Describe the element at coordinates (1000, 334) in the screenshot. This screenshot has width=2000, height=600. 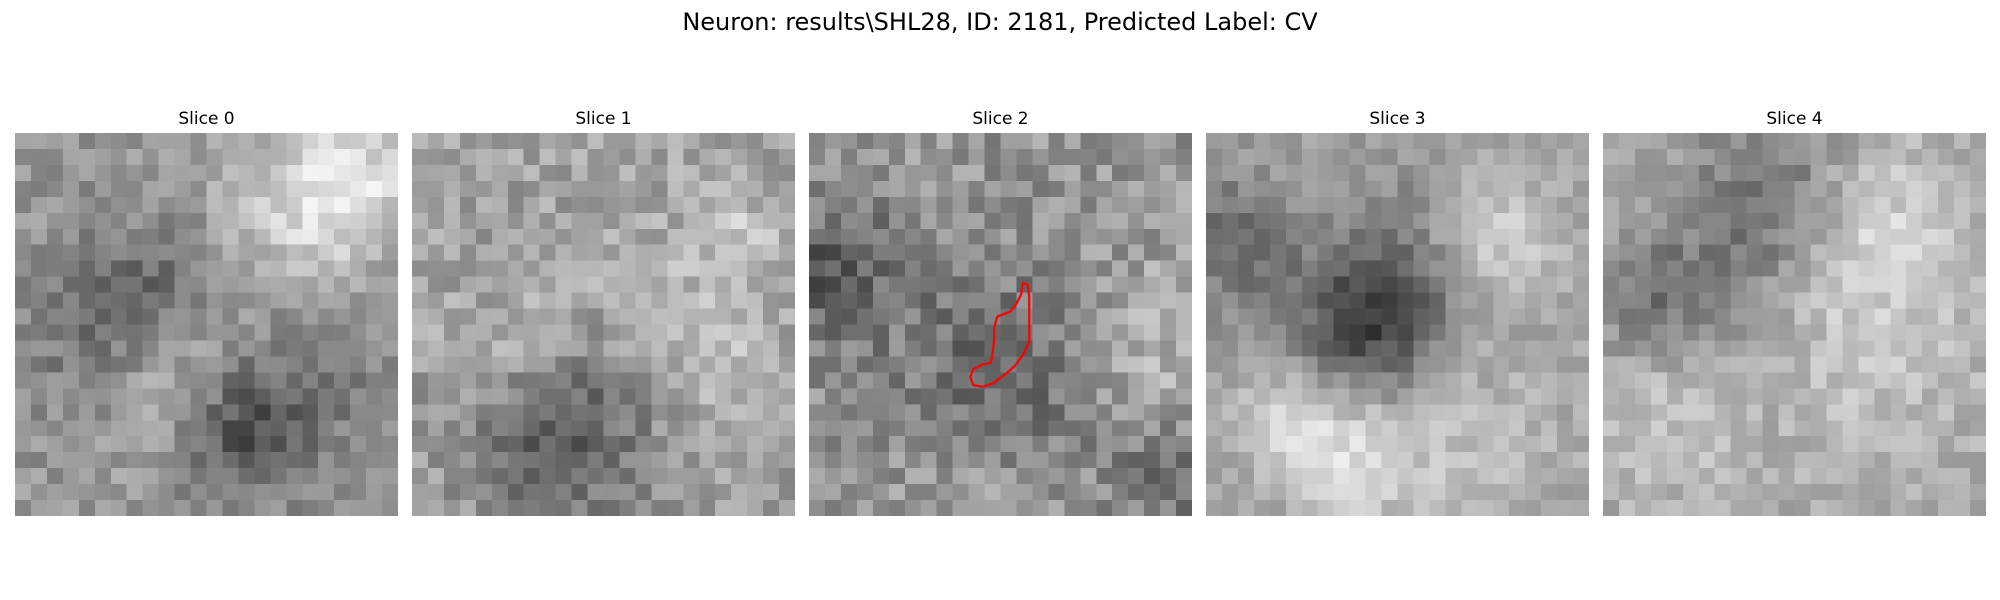
I see `neuron-contour` at that location.